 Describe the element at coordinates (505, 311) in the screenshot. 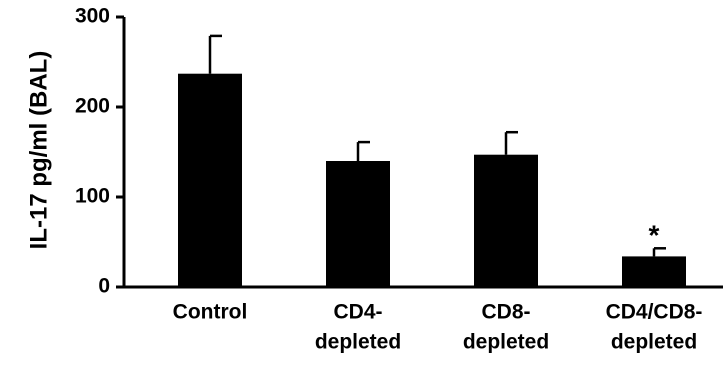

I see `x-category-label: CD8-` at that location.